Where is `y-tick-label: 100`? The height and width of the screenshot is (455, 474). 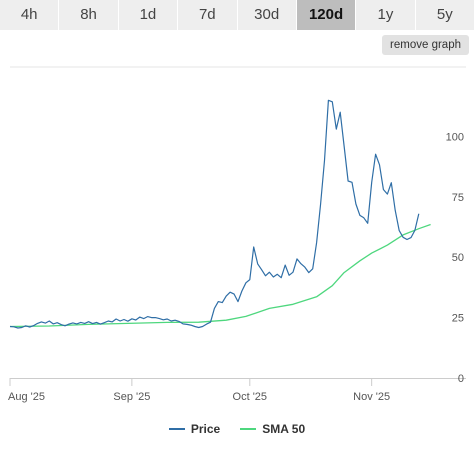 y-tick-label: 100 is located at coordinates (455, 137).